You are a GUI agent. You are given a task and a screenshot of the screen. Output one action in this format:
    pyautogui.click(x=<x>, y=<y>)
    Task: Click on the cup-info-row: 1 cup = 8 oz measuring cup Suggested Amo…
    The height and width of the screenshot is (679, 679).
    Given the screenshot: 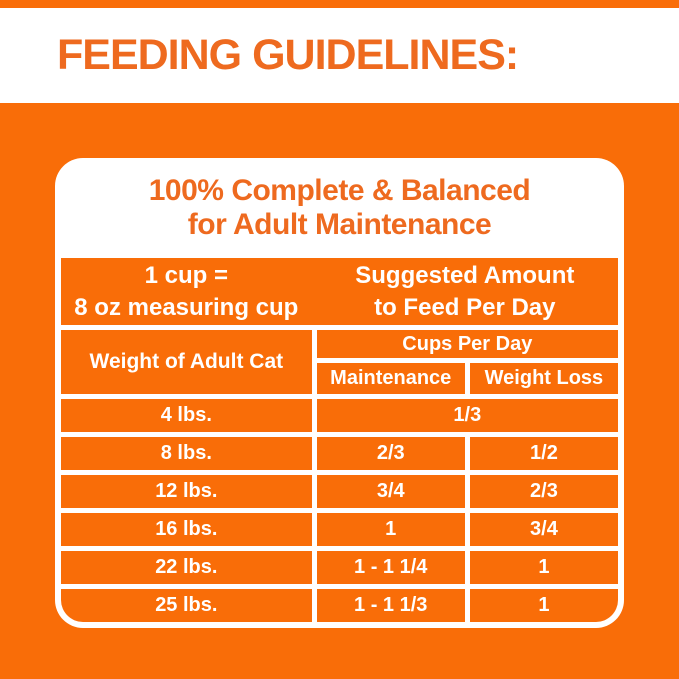 What is the action you would take?
    pyautogui.click(x=339, y=291)
    